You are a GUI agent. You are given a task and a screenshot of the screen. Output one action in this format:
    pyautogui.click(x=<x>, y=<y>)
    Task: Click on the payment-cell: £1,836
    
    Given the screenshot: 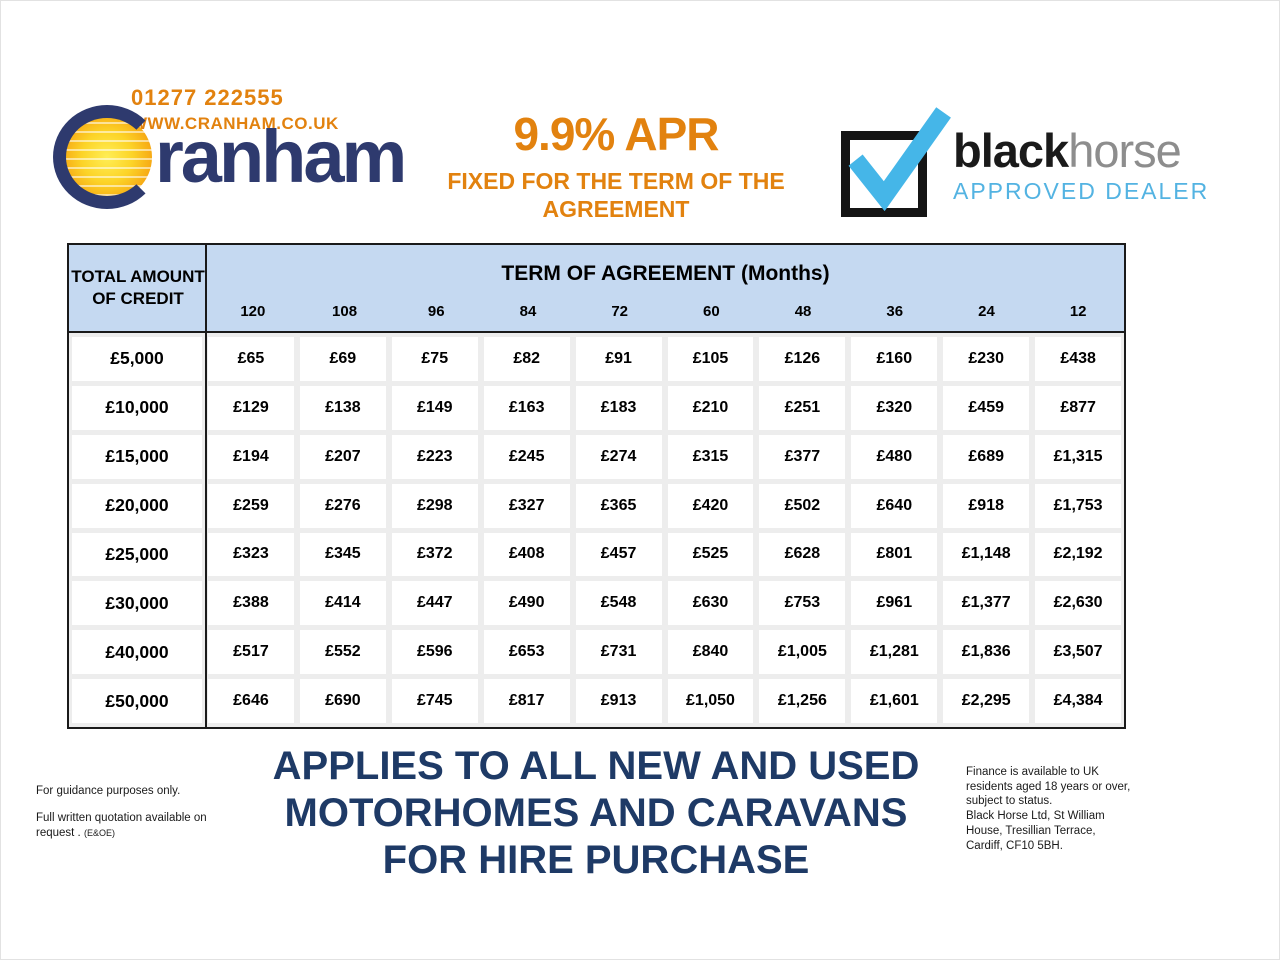 What is the action you would take?
    pyautogui.click(x=986, y=652)
    